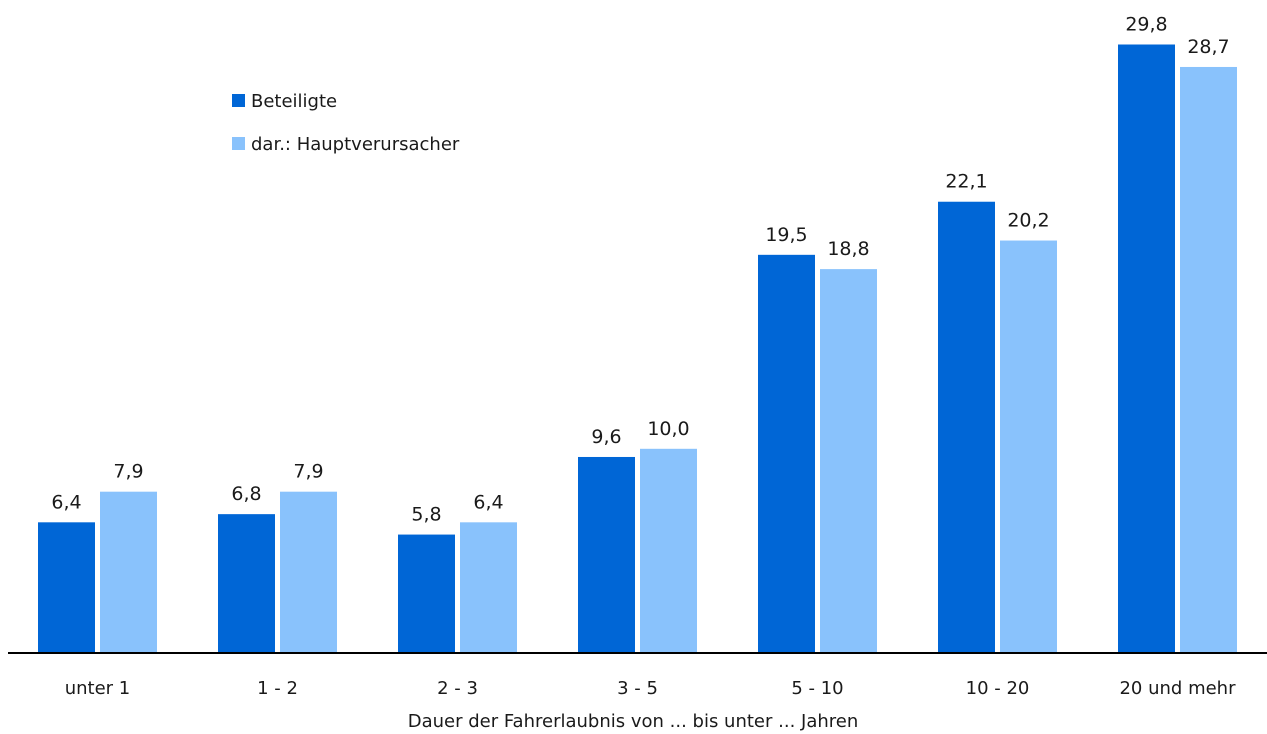 The image size is (1267, 734). I want to click on legend-swatch-hauptverursacher, so click(238, 143).